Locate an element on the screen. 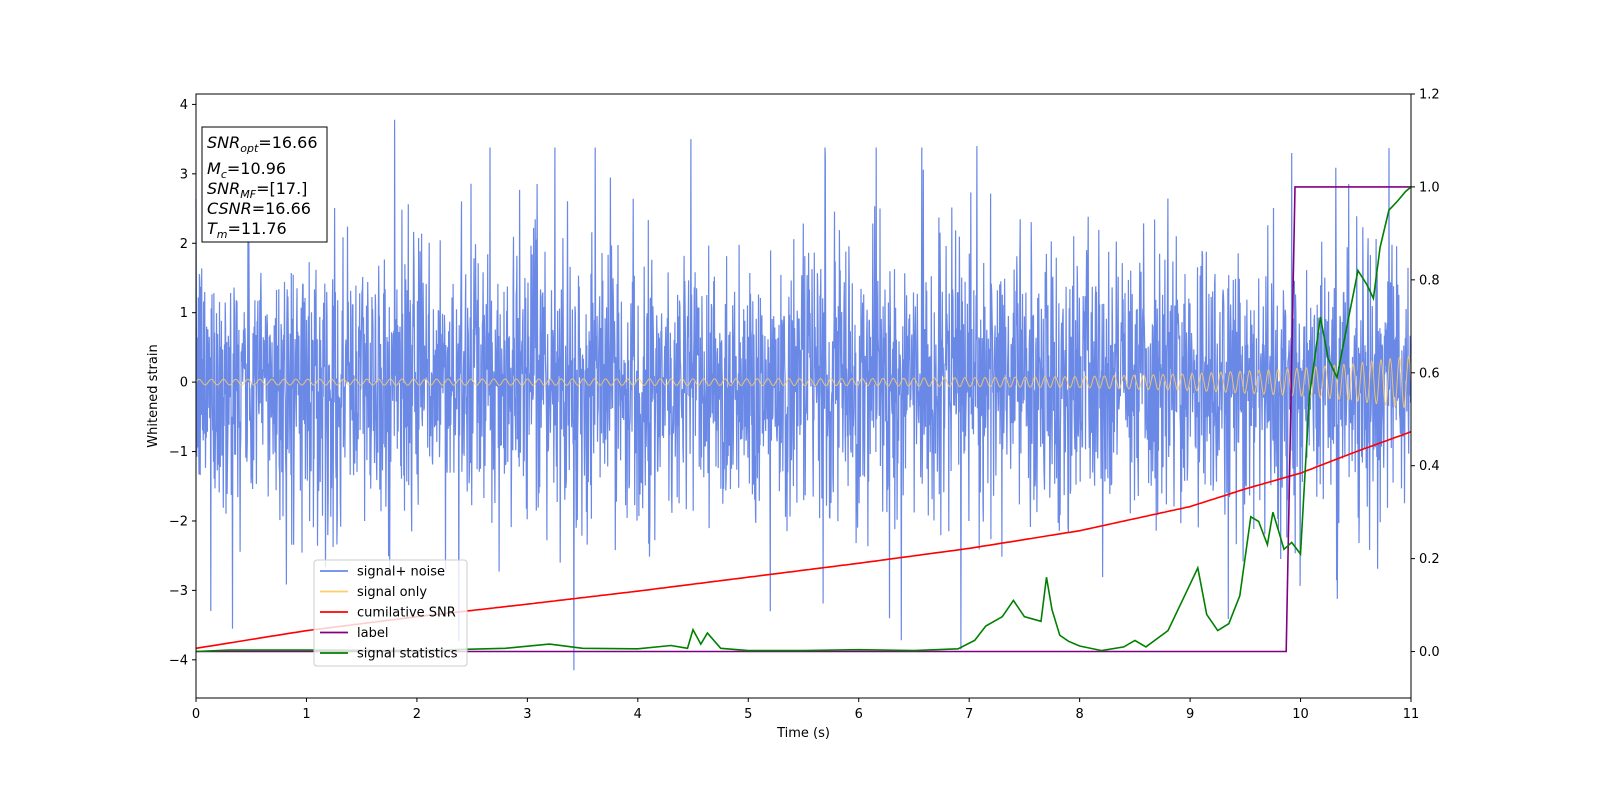 The height and width of the screenshot is (800, 1600). y-right-tick-label: 0.4 is located at coordinates (1429, 466).